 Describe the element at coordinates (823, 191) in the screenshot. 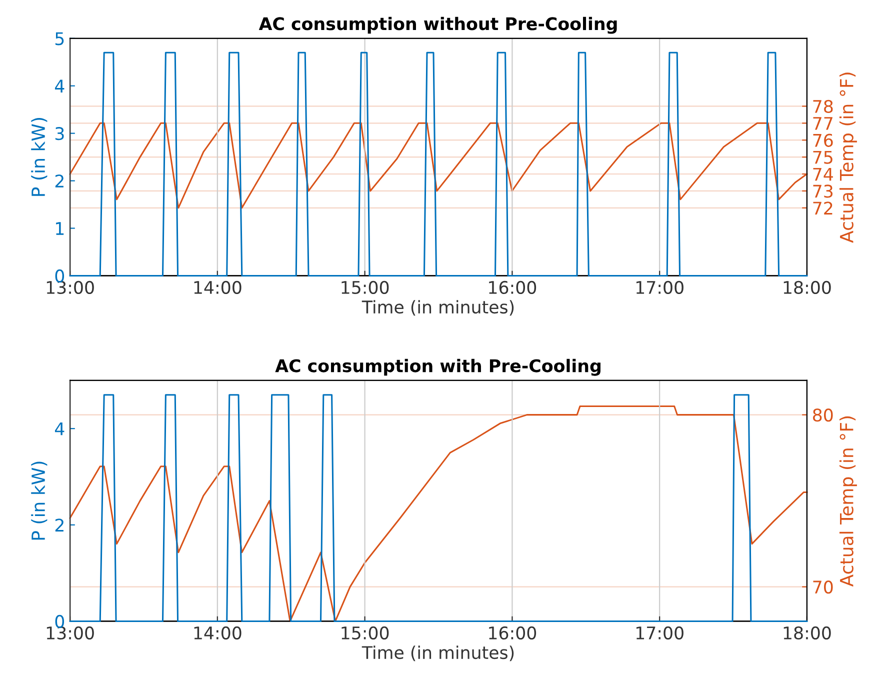

I see `y2-tick-label: 73` at that location.